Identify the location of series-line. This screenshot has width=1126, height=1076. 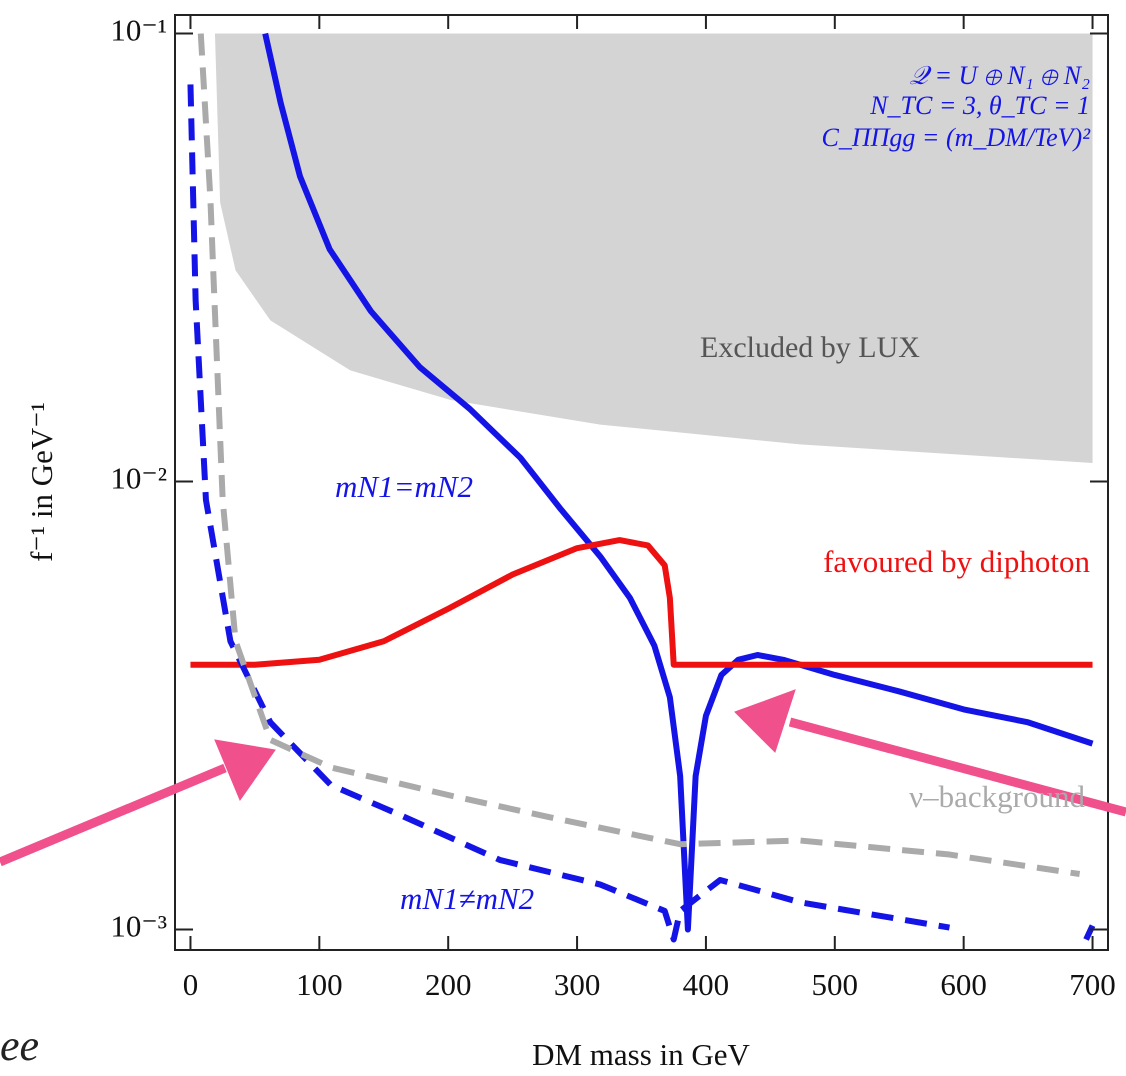
(641, 602).